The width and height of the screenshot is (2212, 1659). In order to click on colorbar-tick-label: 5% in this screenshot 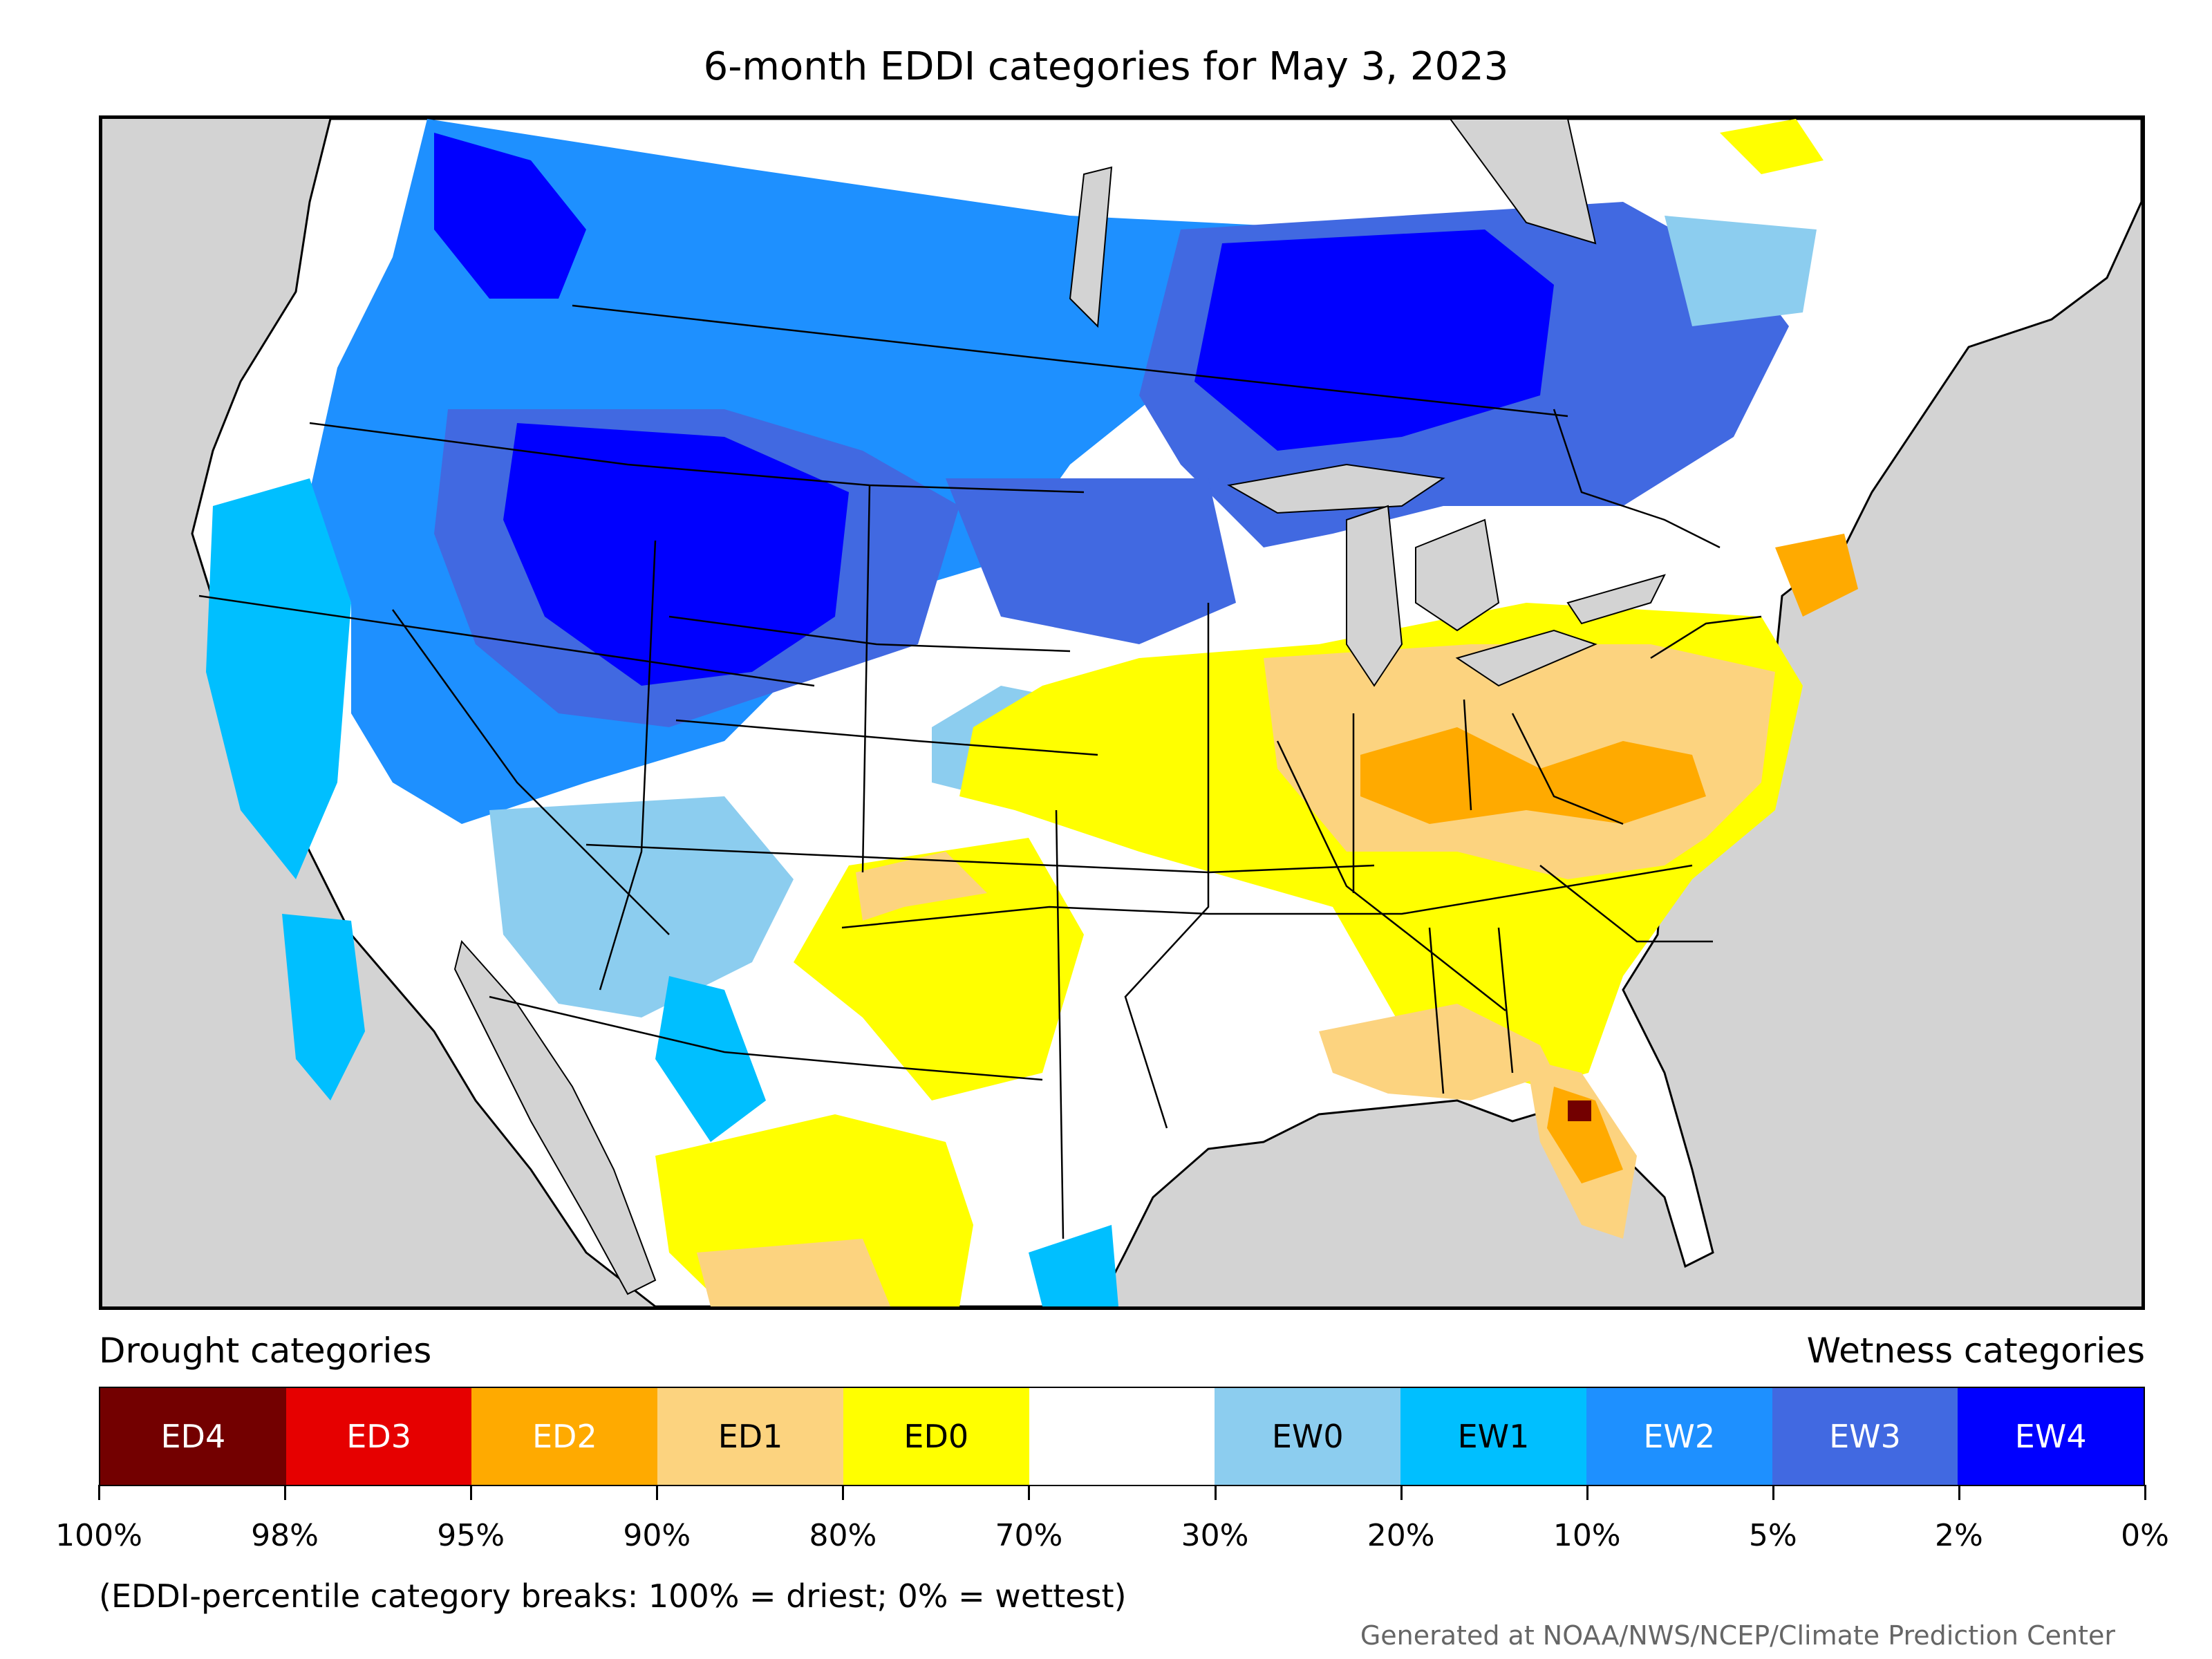, I will do `click(1773, 1535)`.